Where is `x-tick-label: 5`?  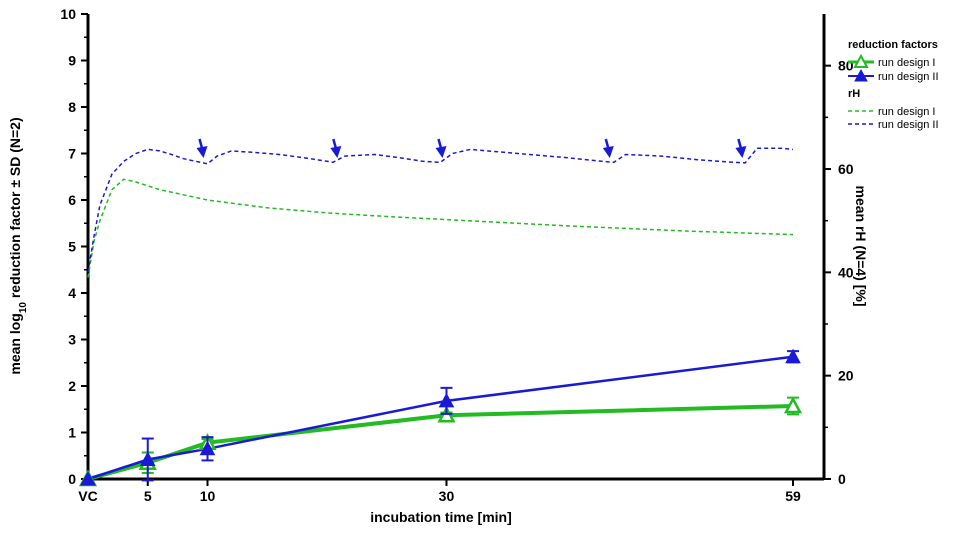
x-tick-label: 5 is located at coordinates (148, 496).